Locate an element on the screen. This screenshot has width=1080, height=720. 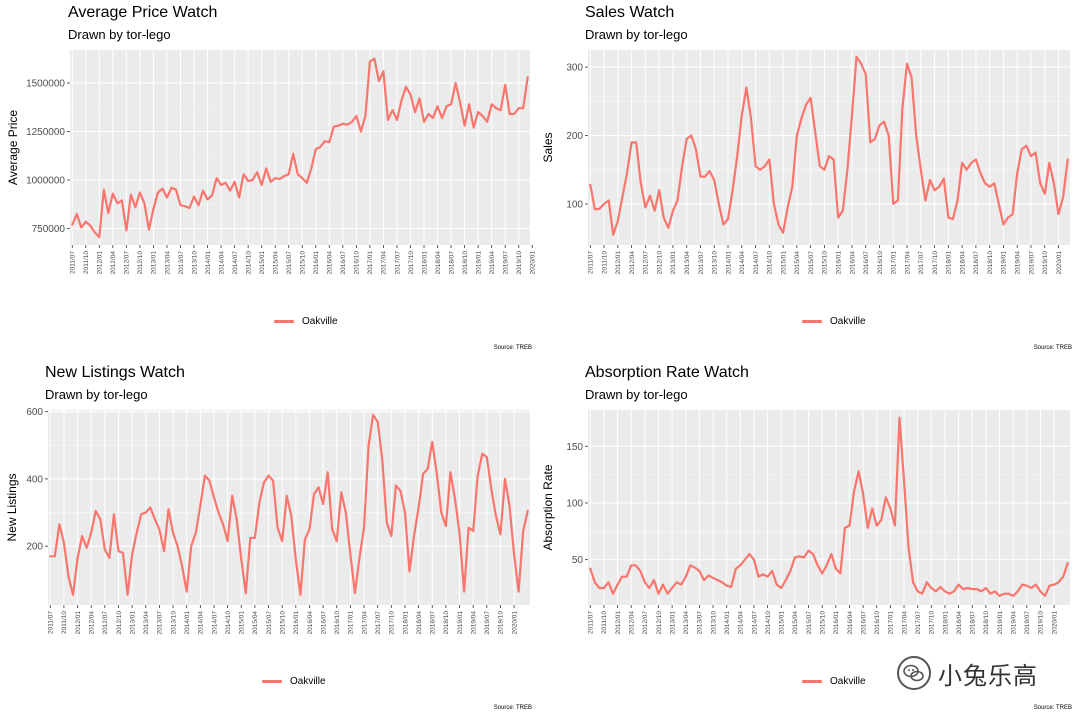
series-line-oakville is located at coordinates (829, 145).